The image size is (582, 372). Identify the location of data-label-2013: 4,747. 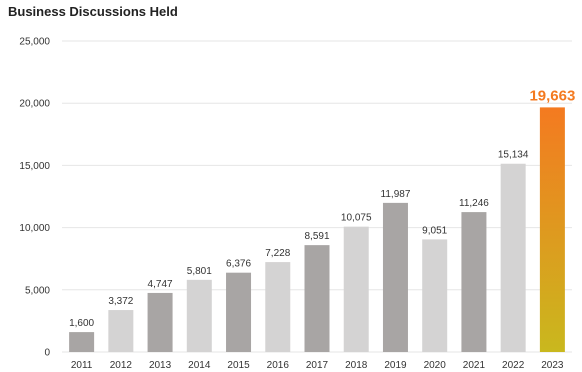
(160, 284).